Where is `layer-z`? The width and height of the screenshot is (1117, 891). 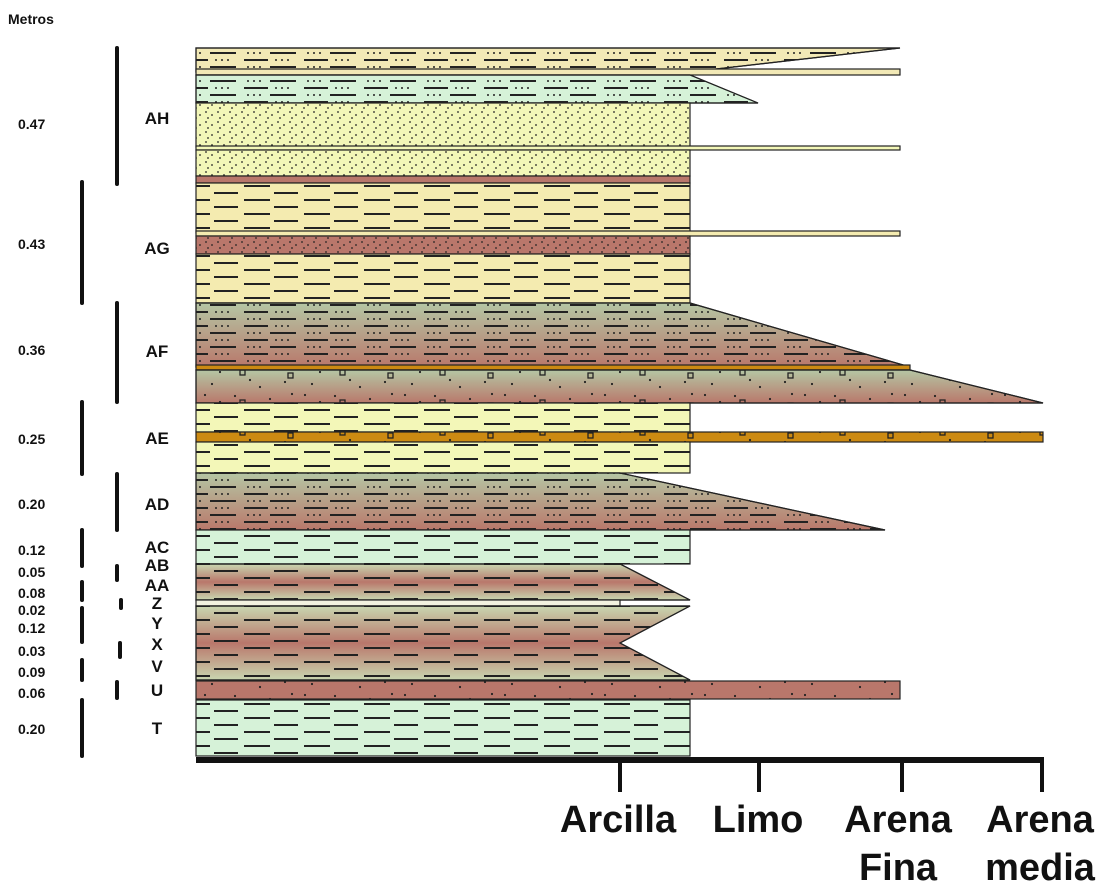 layer-z is located at coordinates (408, 603).